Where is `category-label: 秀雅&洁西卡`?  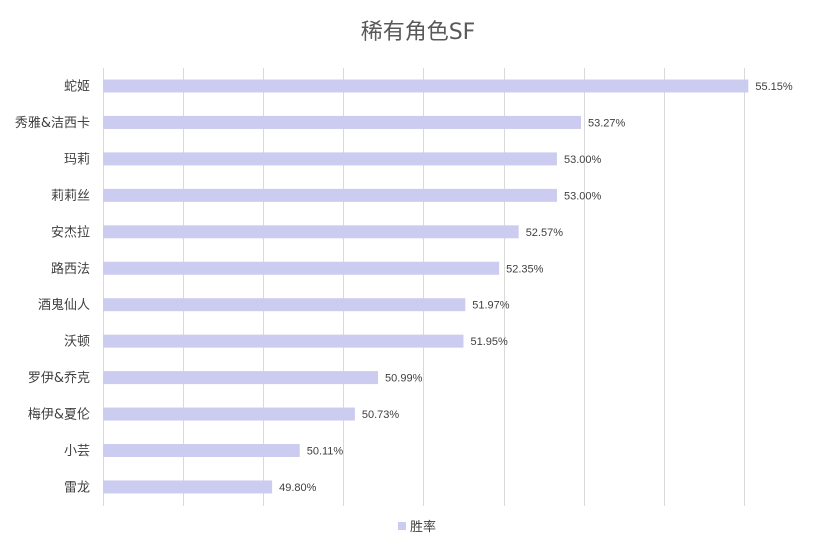 category-label: 秀雅&洁西卡 is located at coordinates (52, 123).